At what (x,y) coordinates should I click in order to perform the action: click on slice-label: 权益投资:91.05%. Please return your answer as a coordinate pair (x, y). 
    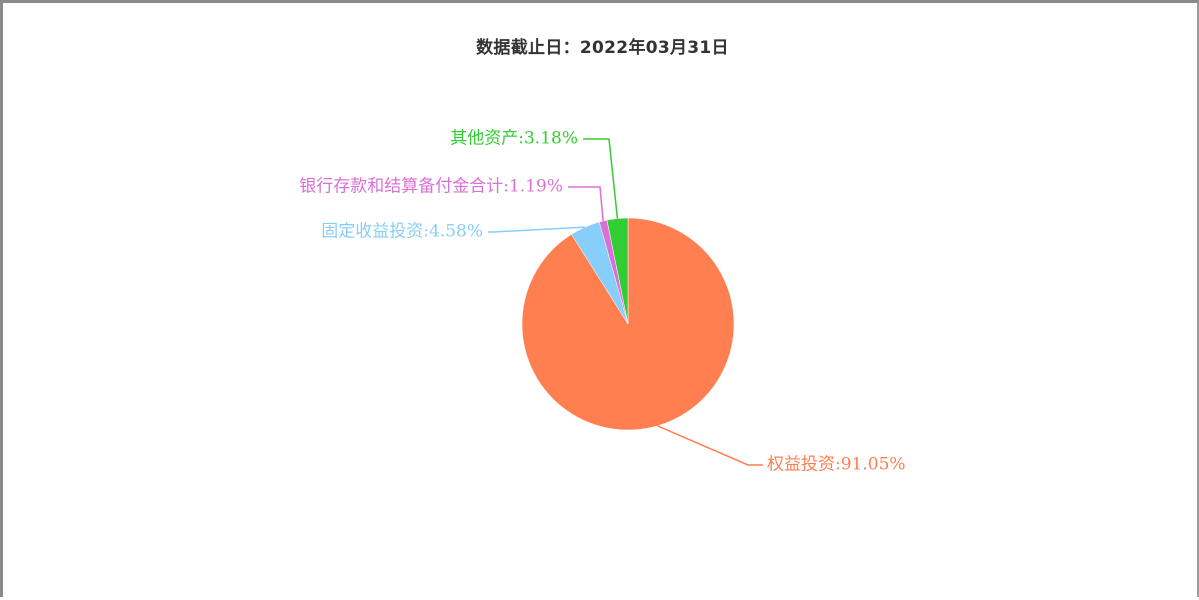
    Looking at the image, I should click on (836, 465).